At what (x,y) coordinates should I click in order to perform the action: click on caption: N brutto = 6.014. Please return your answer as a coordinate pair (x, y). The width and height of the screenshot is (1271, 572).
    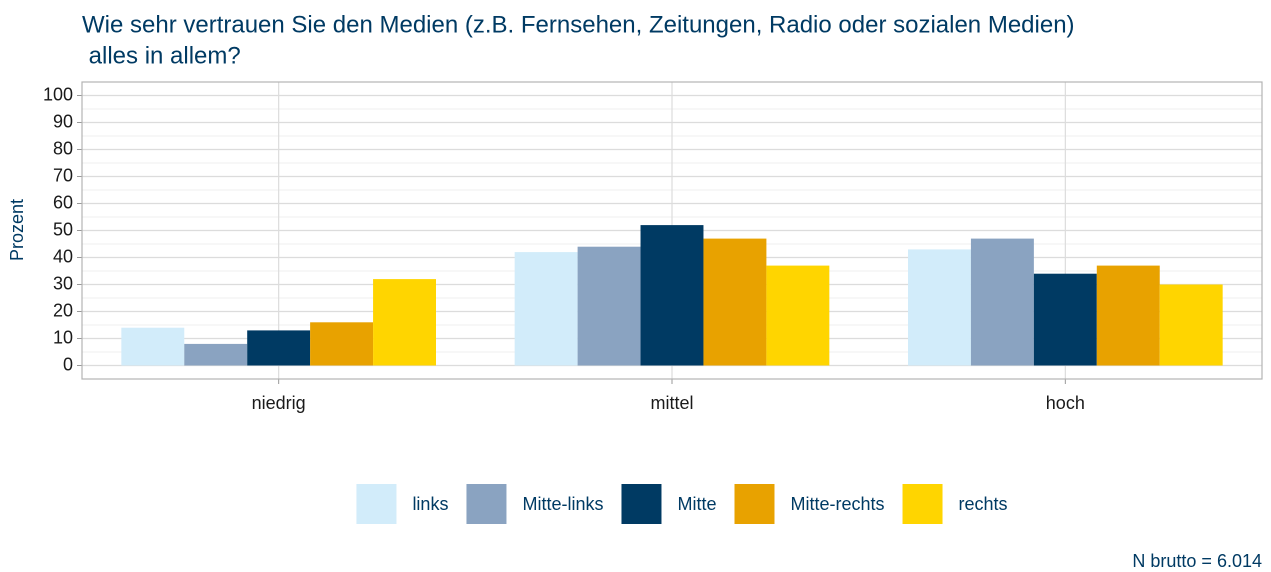
    Looking at the image, I should click on (1197, 561).